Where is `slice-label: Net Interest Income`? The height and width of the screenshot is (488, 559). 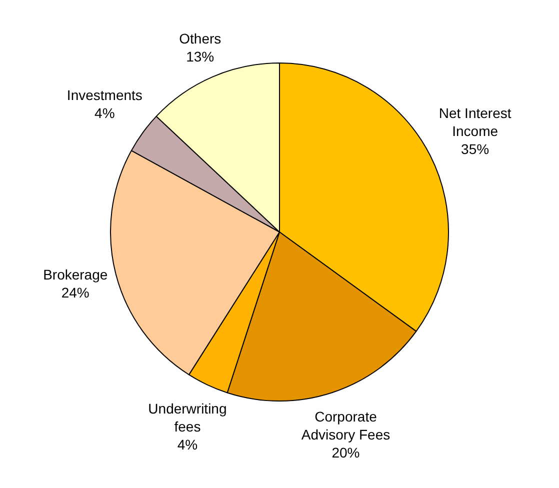 slice-label: Net Interest Income is located at coordinates (475, 122).